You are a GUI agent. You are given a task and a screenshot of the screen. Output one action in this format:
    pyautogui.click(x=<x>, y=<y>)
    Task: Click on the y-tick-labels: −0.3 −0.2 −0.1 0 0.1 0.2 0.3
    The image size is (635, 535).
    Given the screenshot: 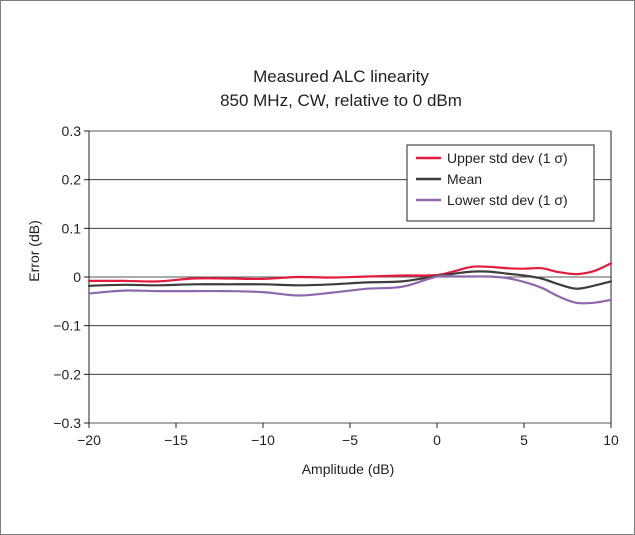 What is the action you would take?
    pyautogui.click(x=67, y=277)
    